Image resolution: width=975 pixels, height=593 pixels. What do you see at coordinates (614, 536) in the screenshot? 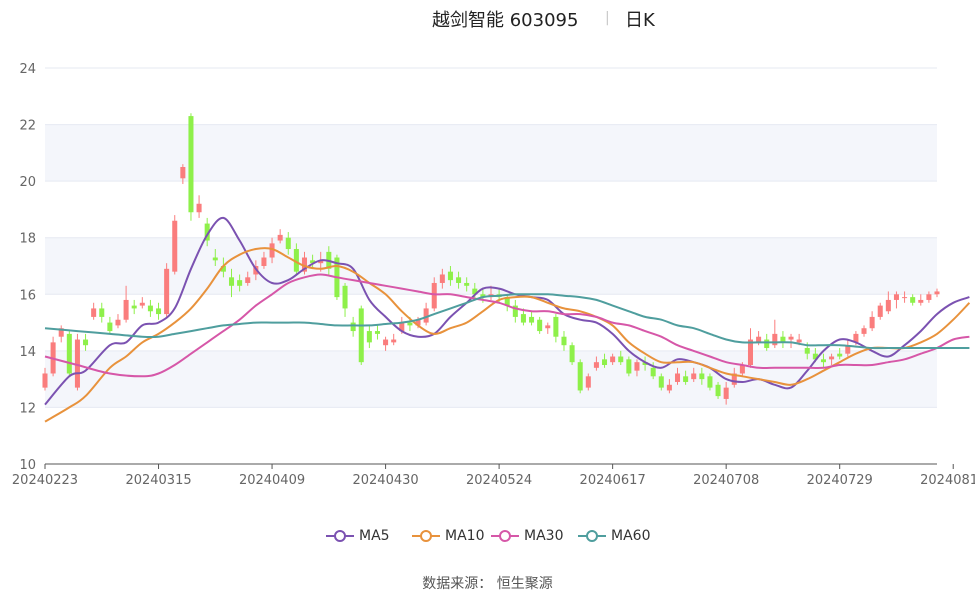
I see `legend-item-ma60: MA60` at bounding box center [614, 536].